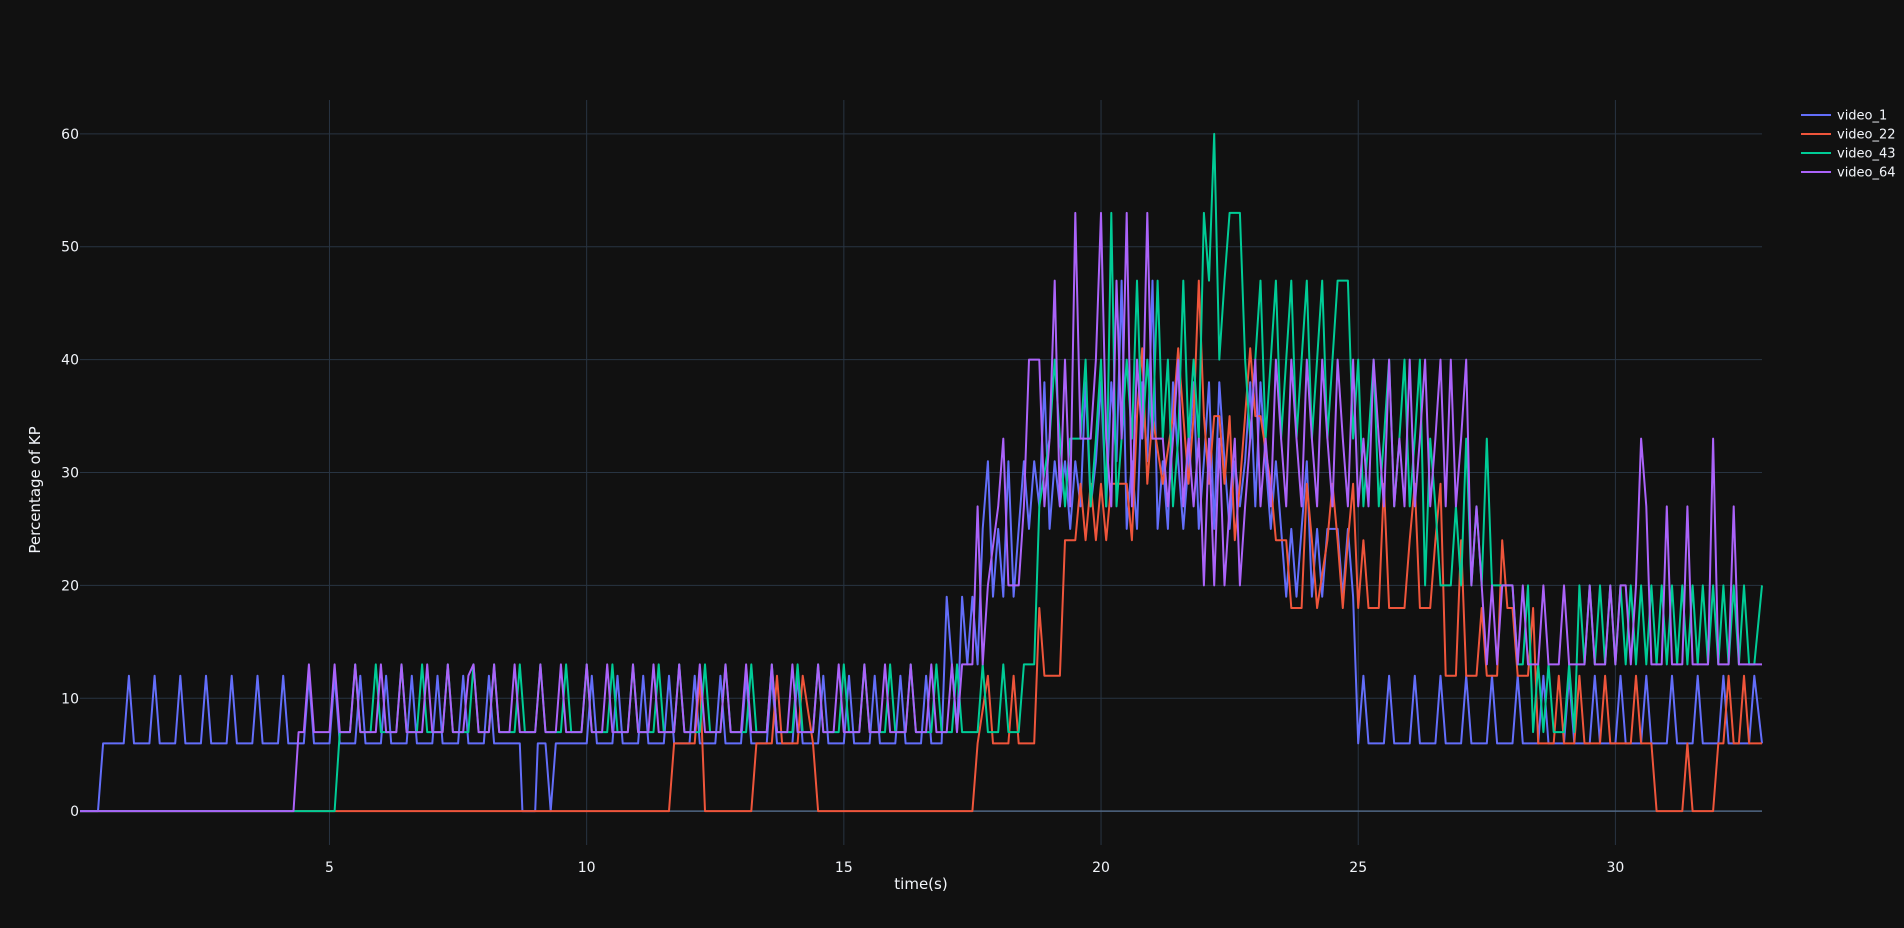 This screenshot has width=1904, height=928. Describe the element at coordinates (70, 586) in the screenshot. I see `y-tick-label: 20` at that location.